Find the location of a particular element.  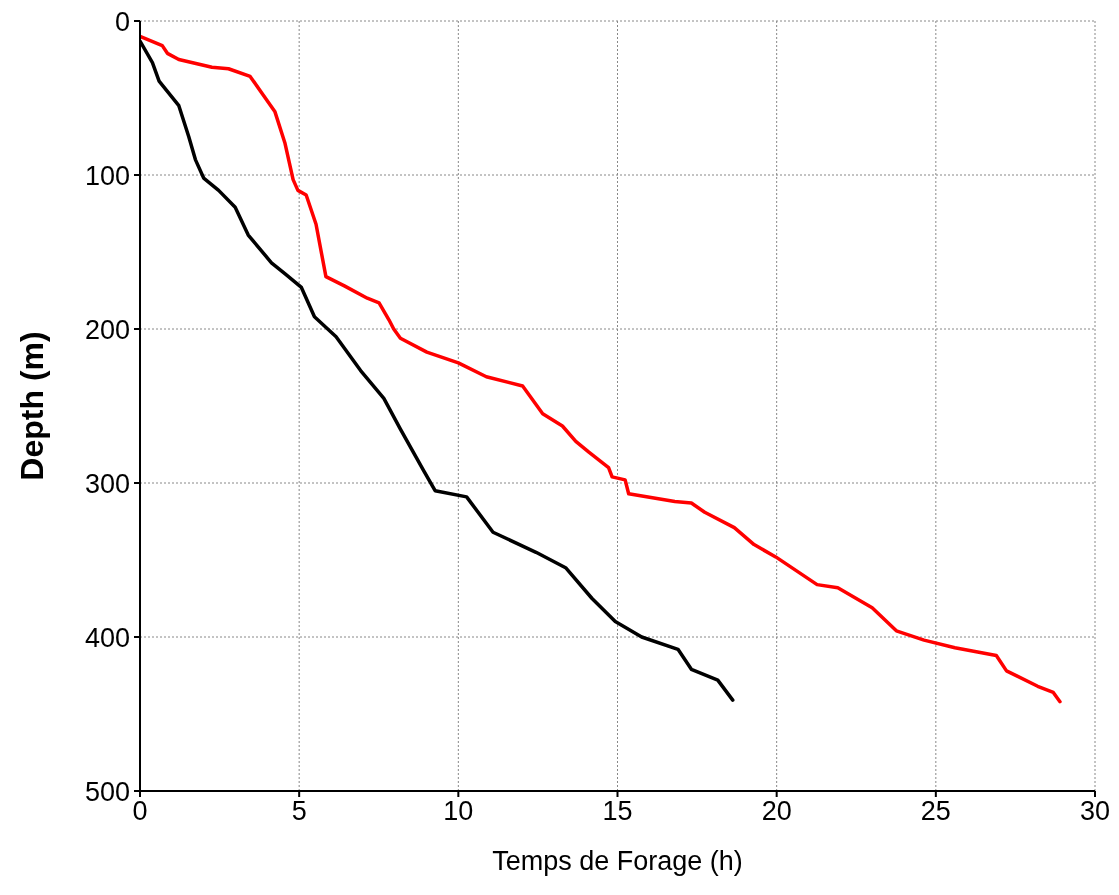

x-tick-label: 20 is located at coordinates (776, 811).